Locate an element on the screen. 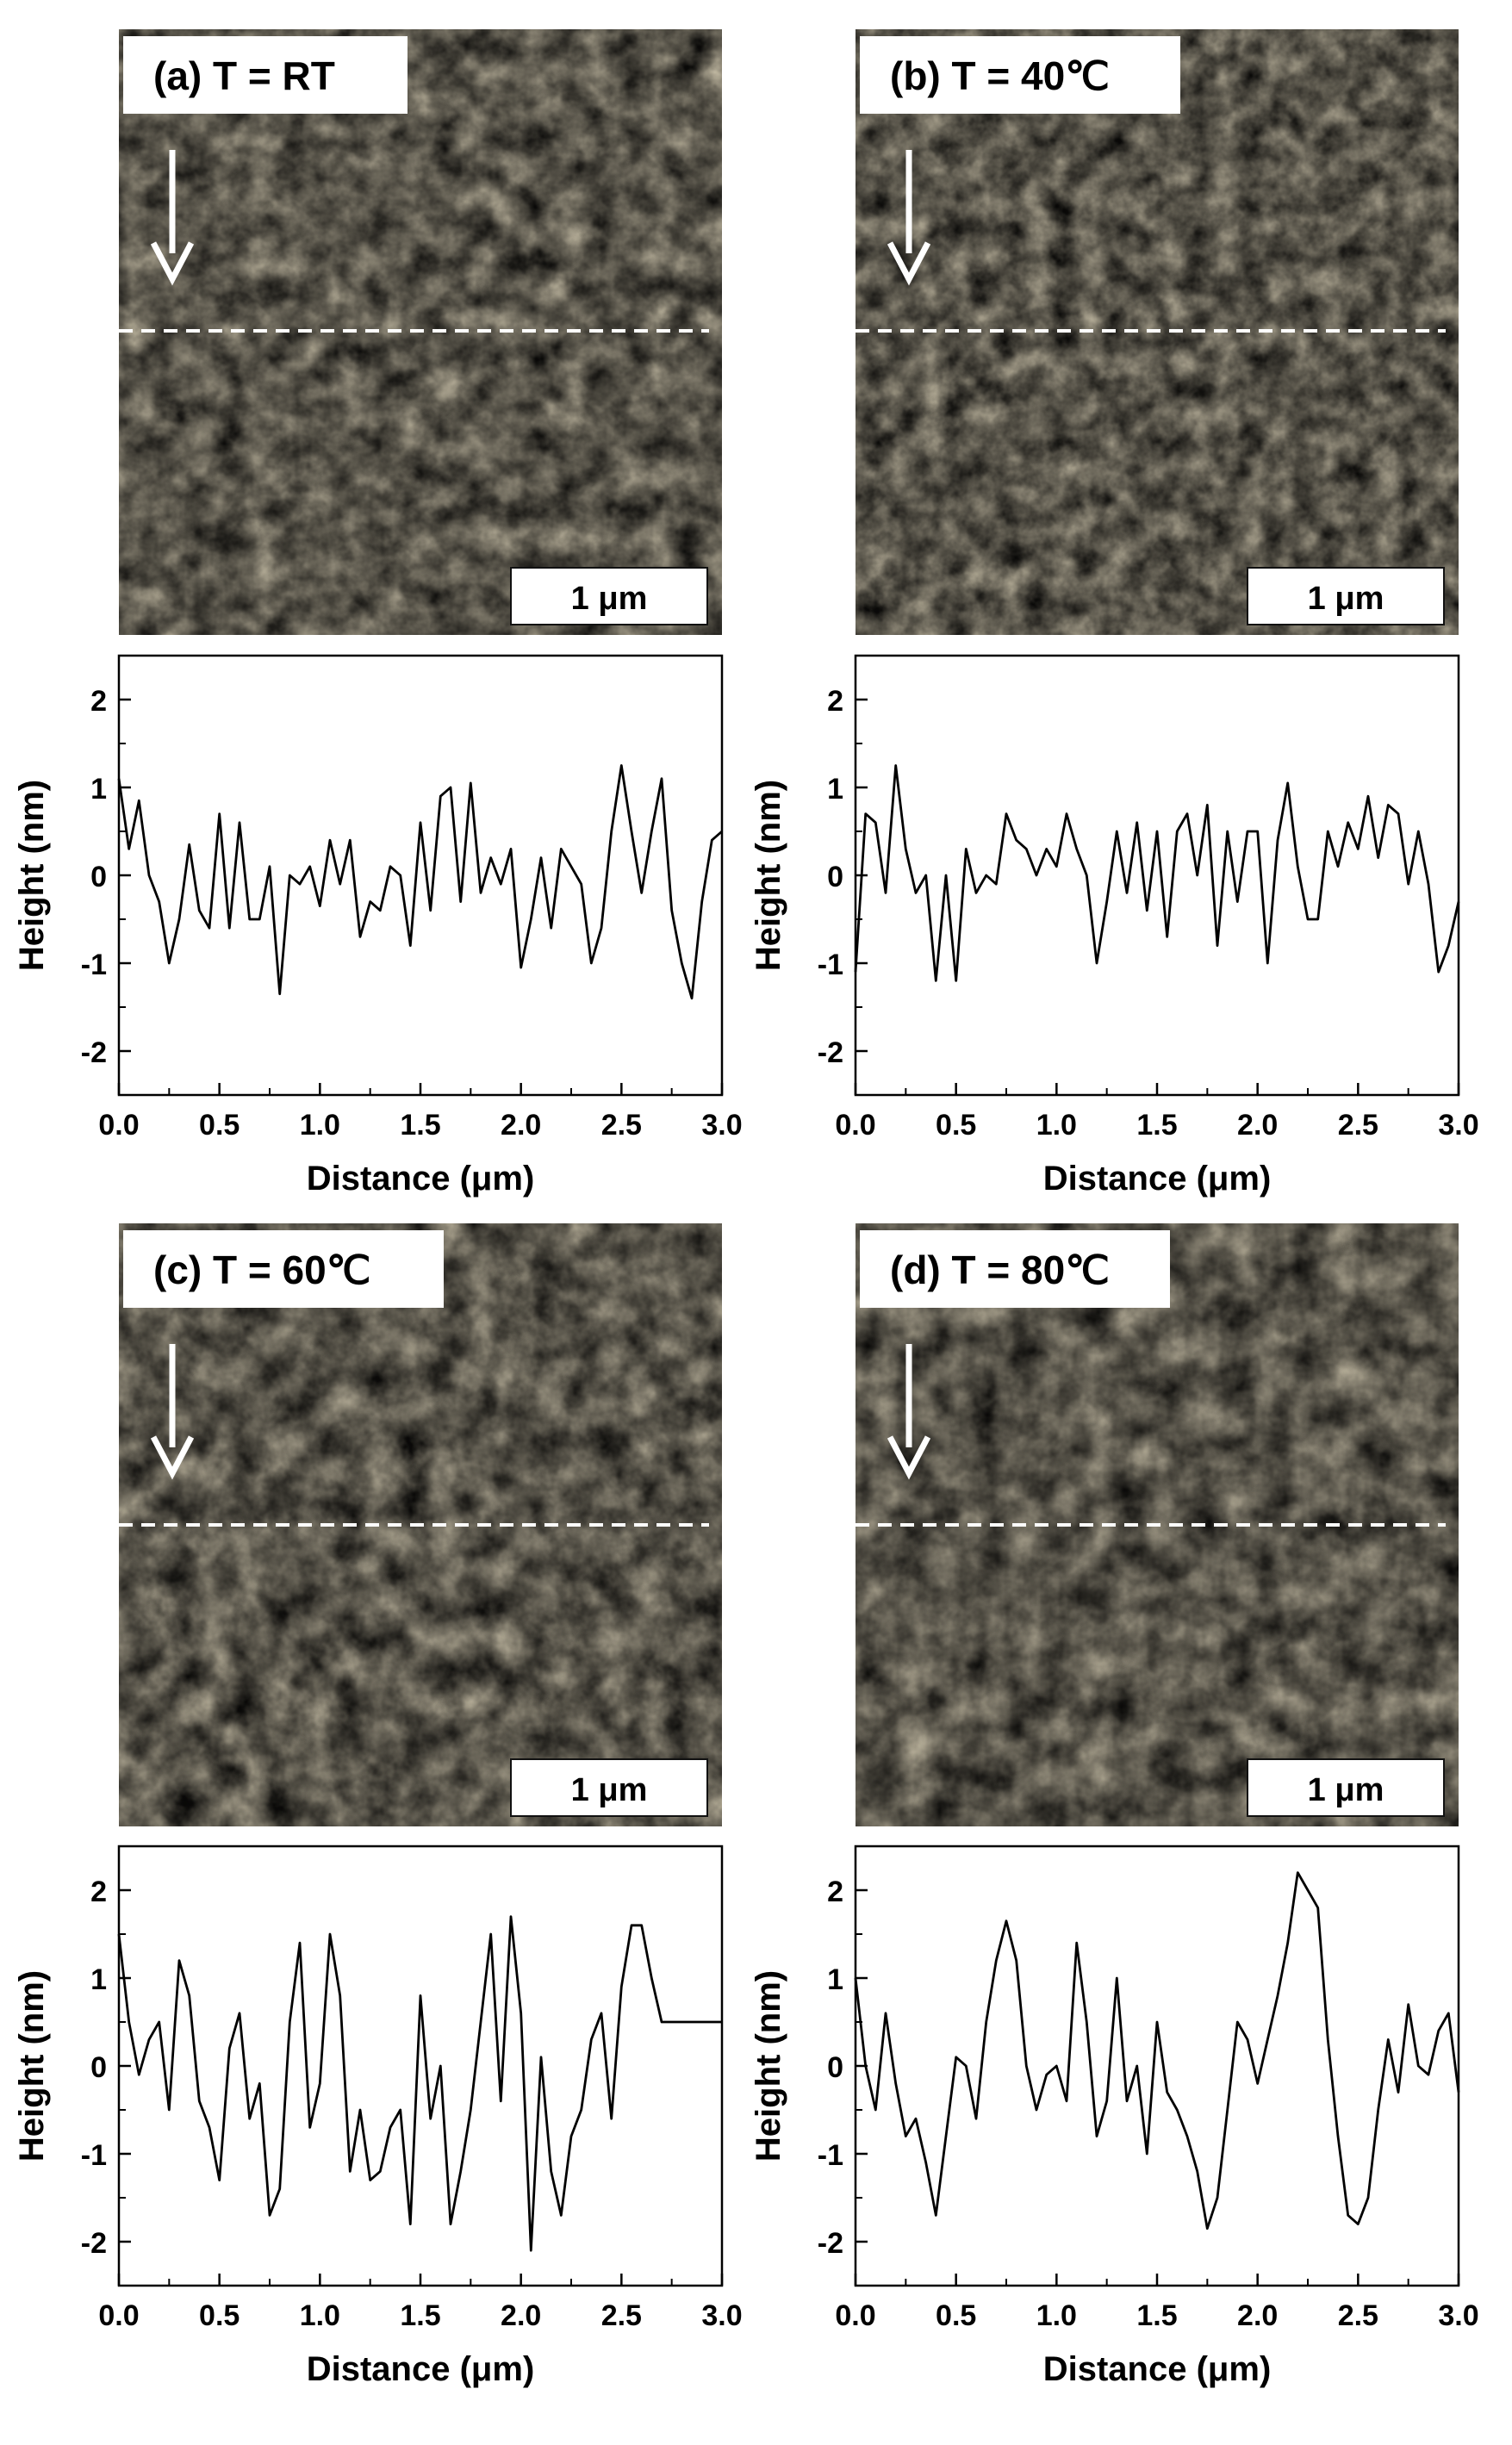 The width and height of the screenshot is (1512, 2445). afm-image-0: (a) T = RT 1 μm is located at coordinates (421, 332).